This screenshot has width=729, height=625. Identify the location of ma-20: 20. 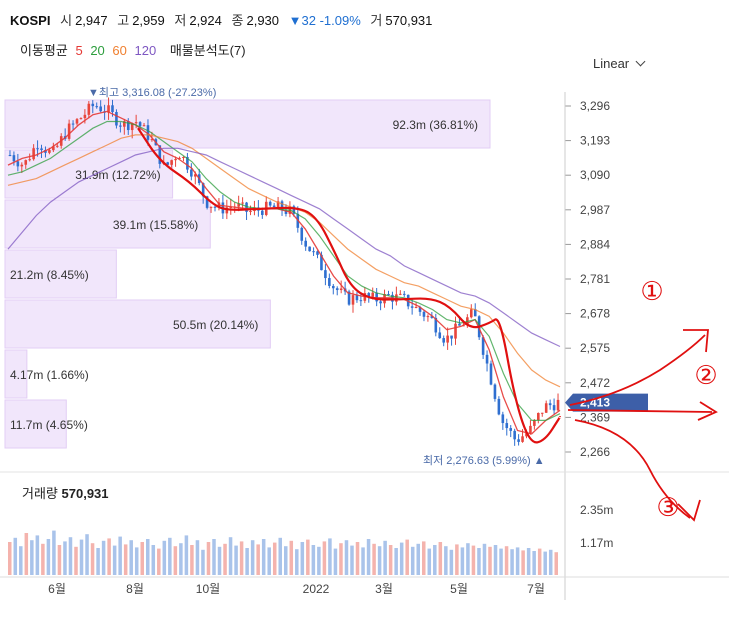
(97, 50).